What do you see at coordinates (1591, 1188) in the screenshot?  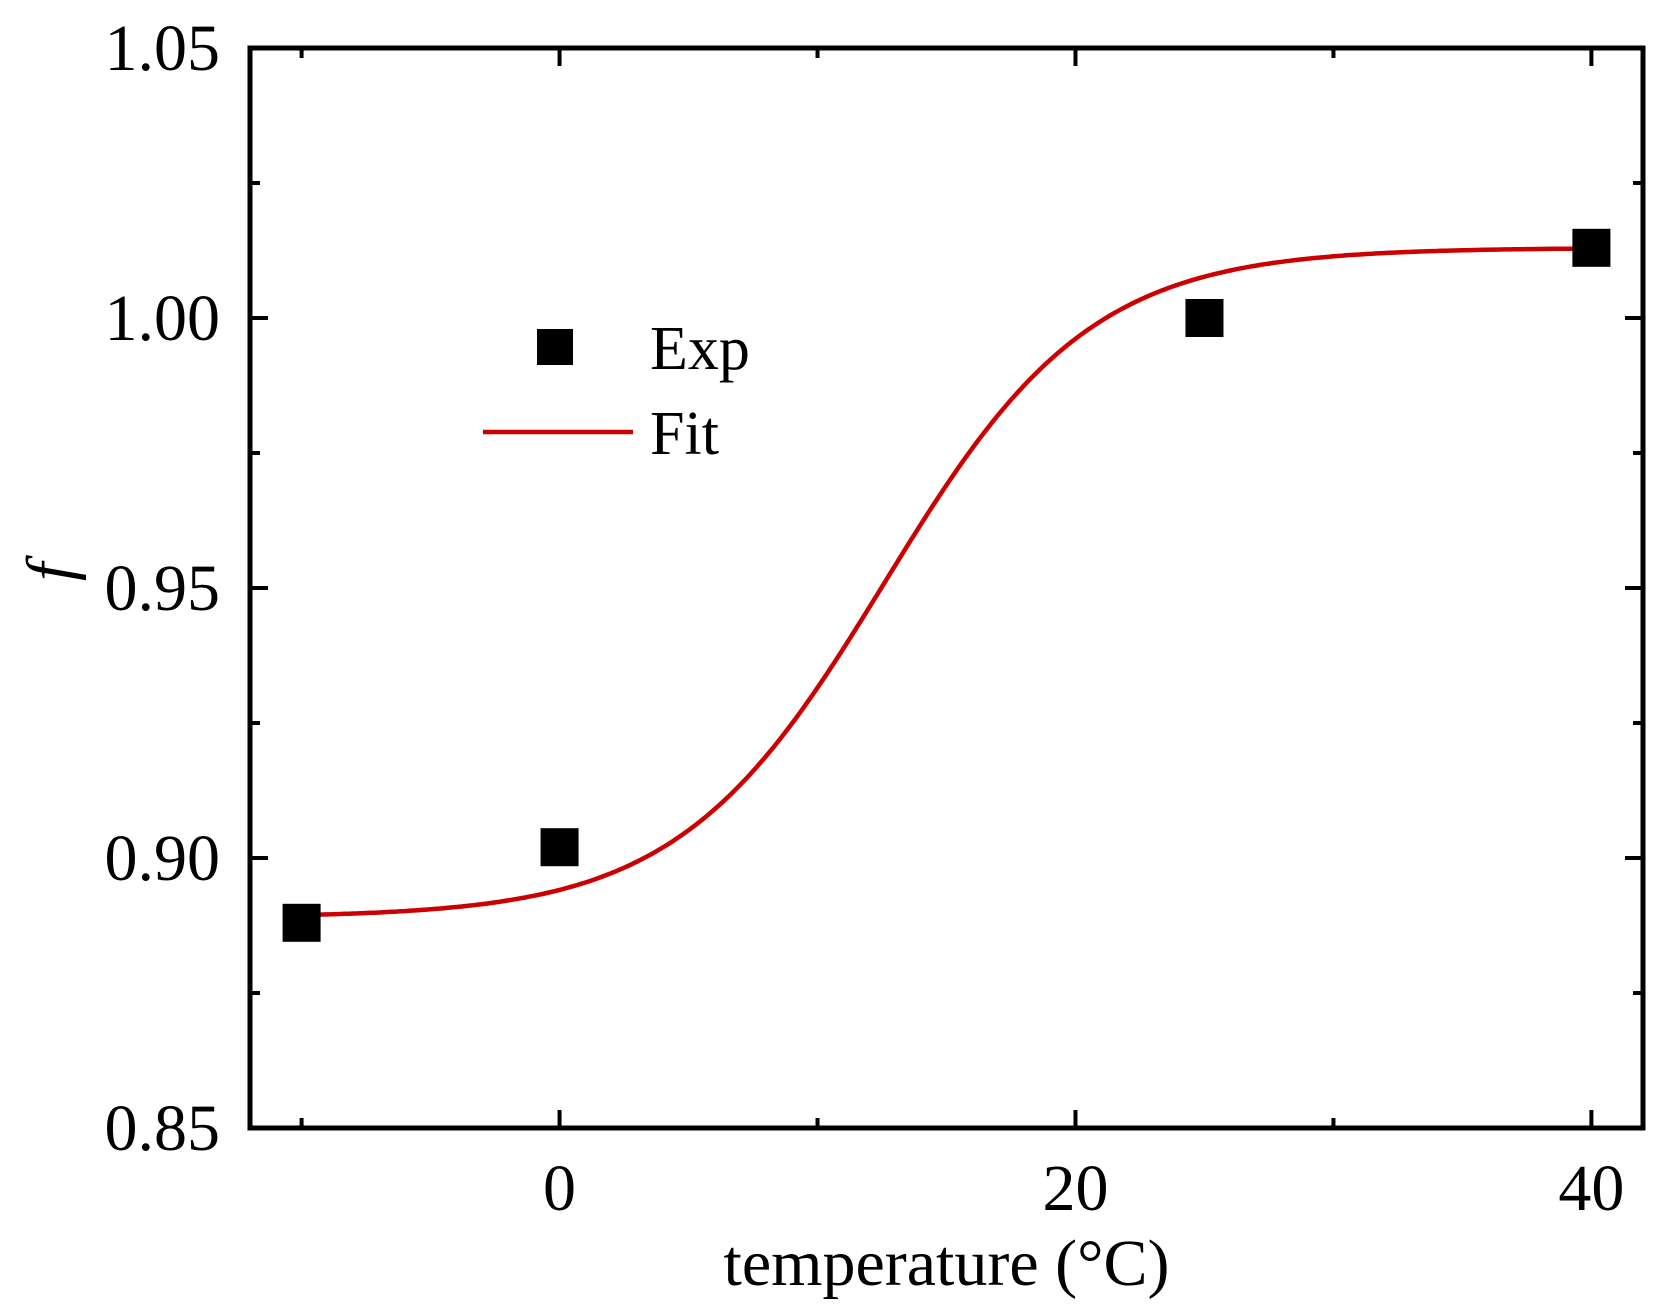 I see `x-tick-label: 40` at bounding box center [1591, 1188].